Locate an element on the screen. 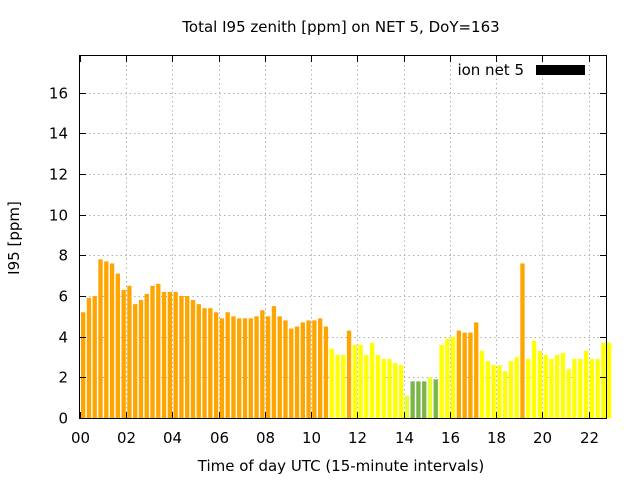  y-tick-label: 16 is located at coordinates (58, 94).